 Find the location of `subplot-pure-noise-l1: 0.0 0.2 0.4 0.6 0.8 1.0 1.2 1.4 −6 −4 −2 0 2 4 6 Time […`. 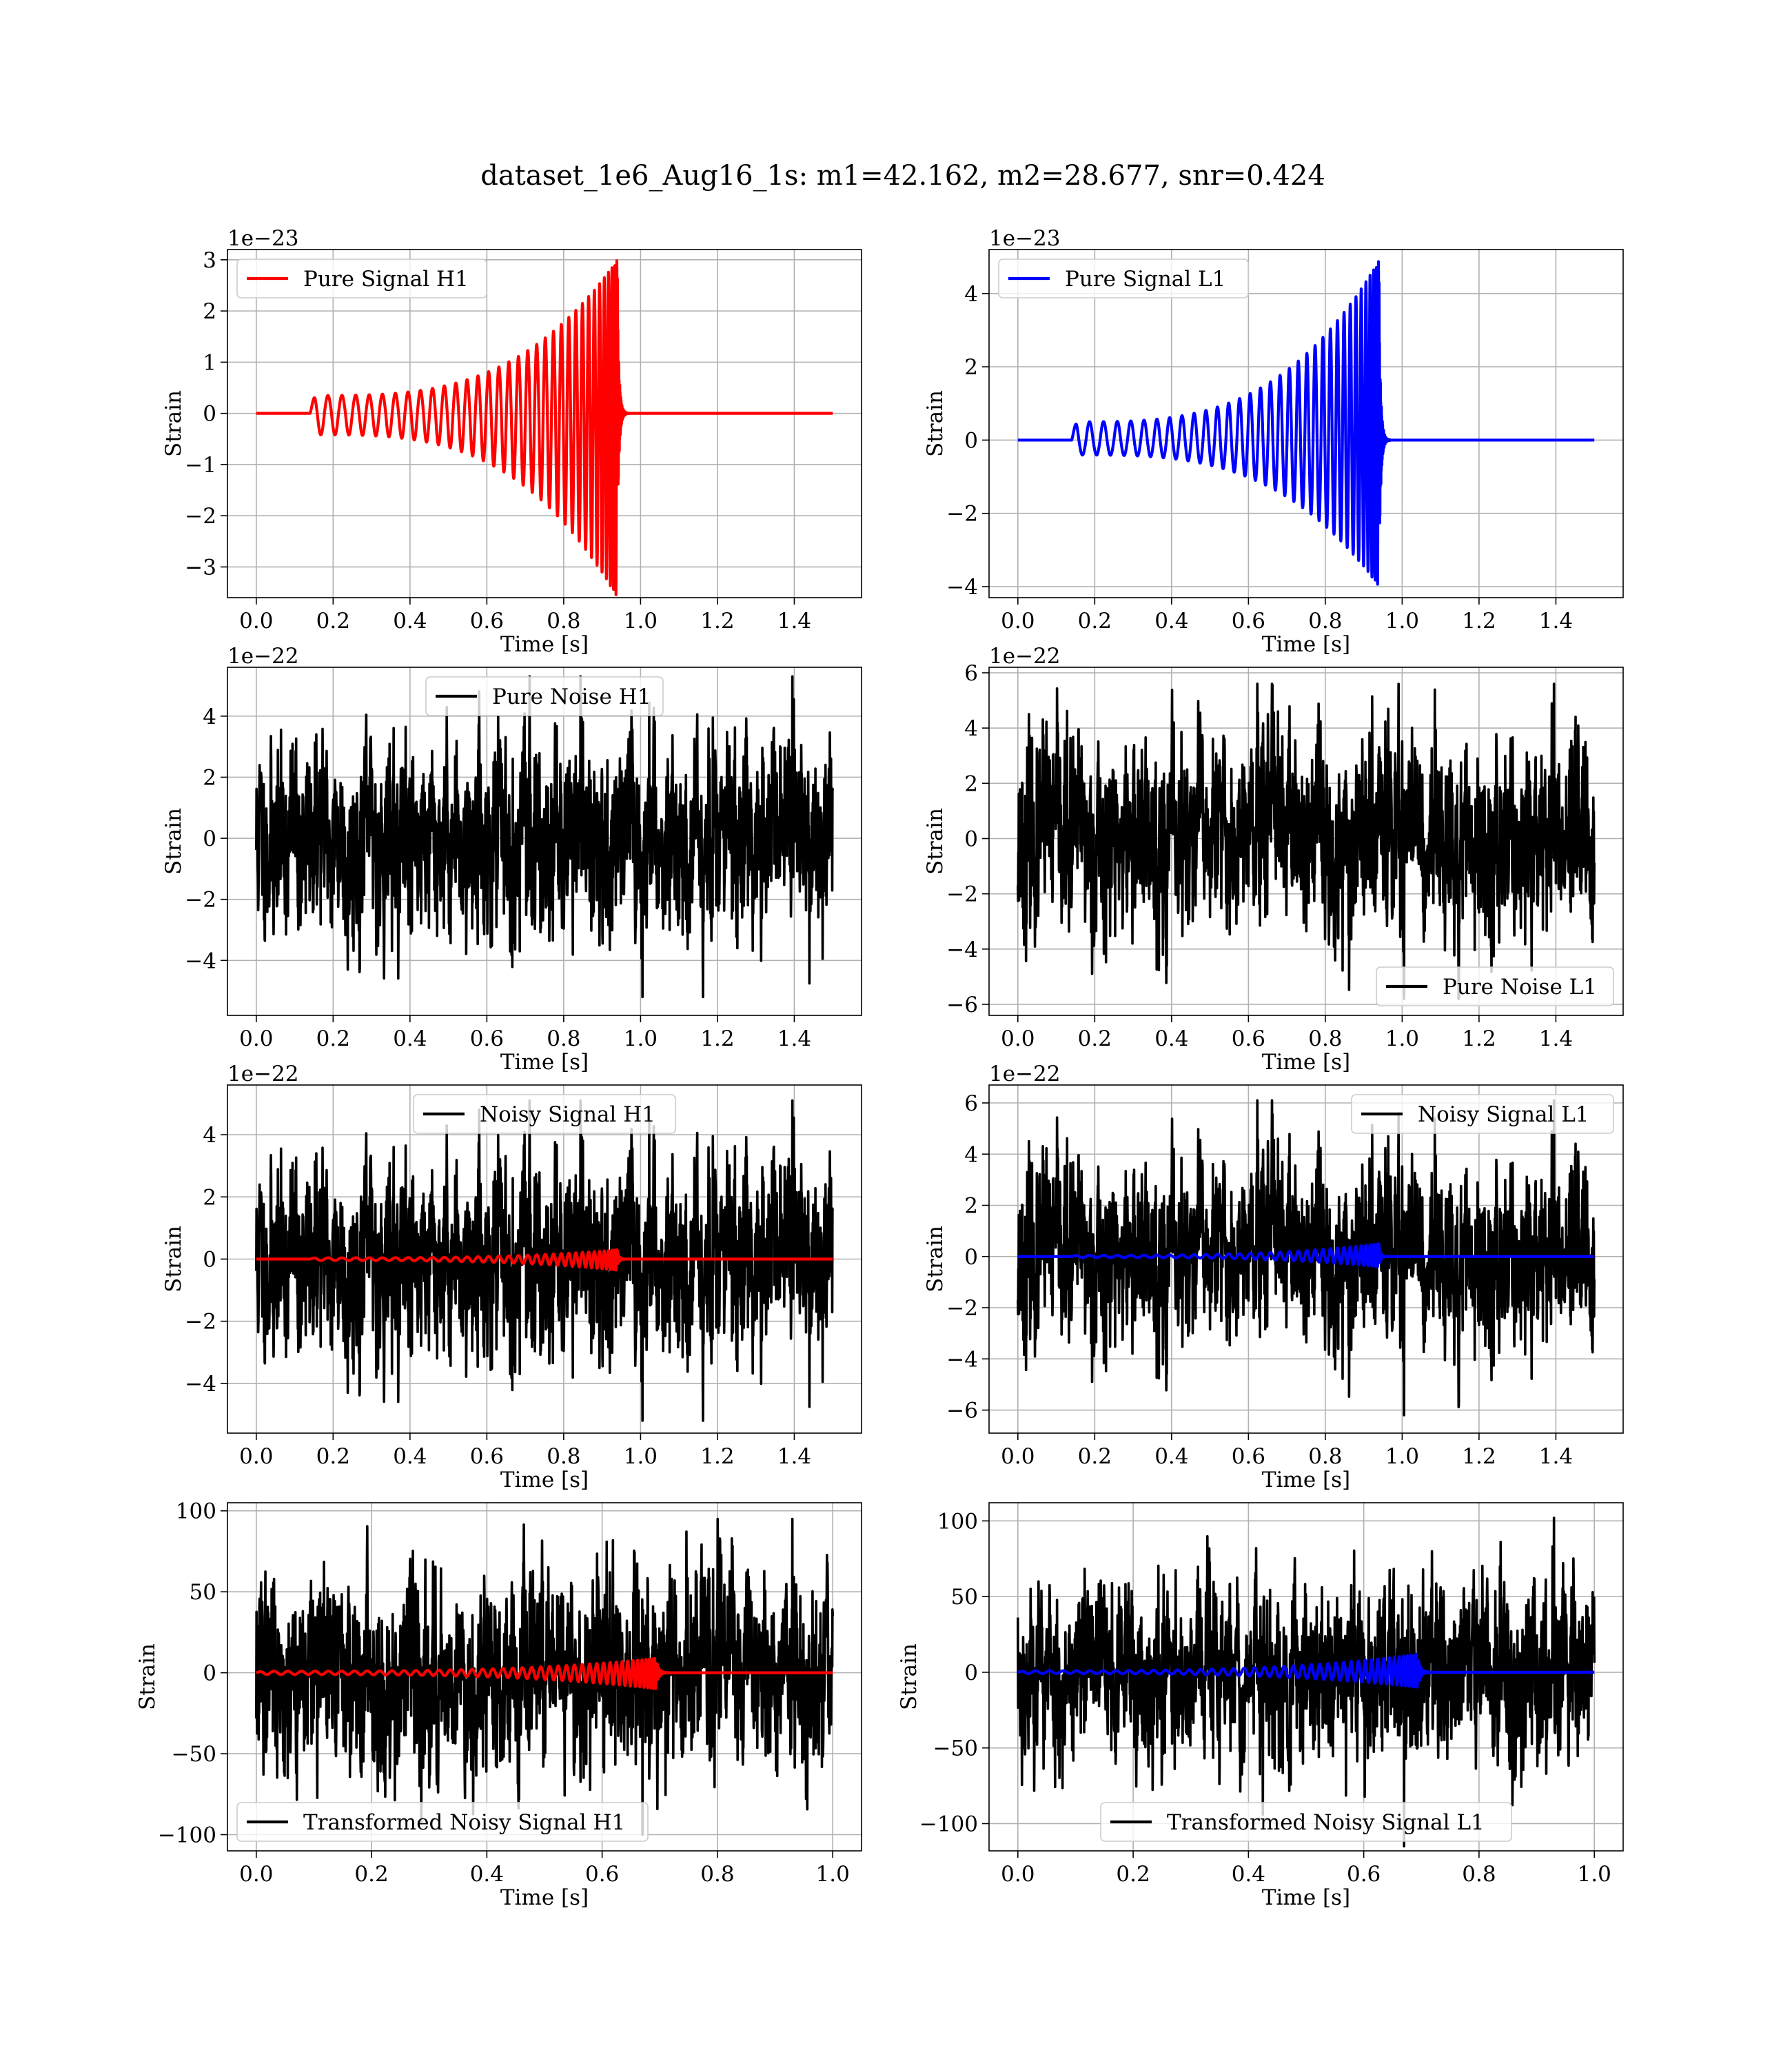

subplot-pure-noise-l1: 0.0 0.2 0.4 0.6 0.8 1.0 1.2 1.4 −6 −4 −2 0 2 4 6 Time [… is located at coordinates (1273, 859).